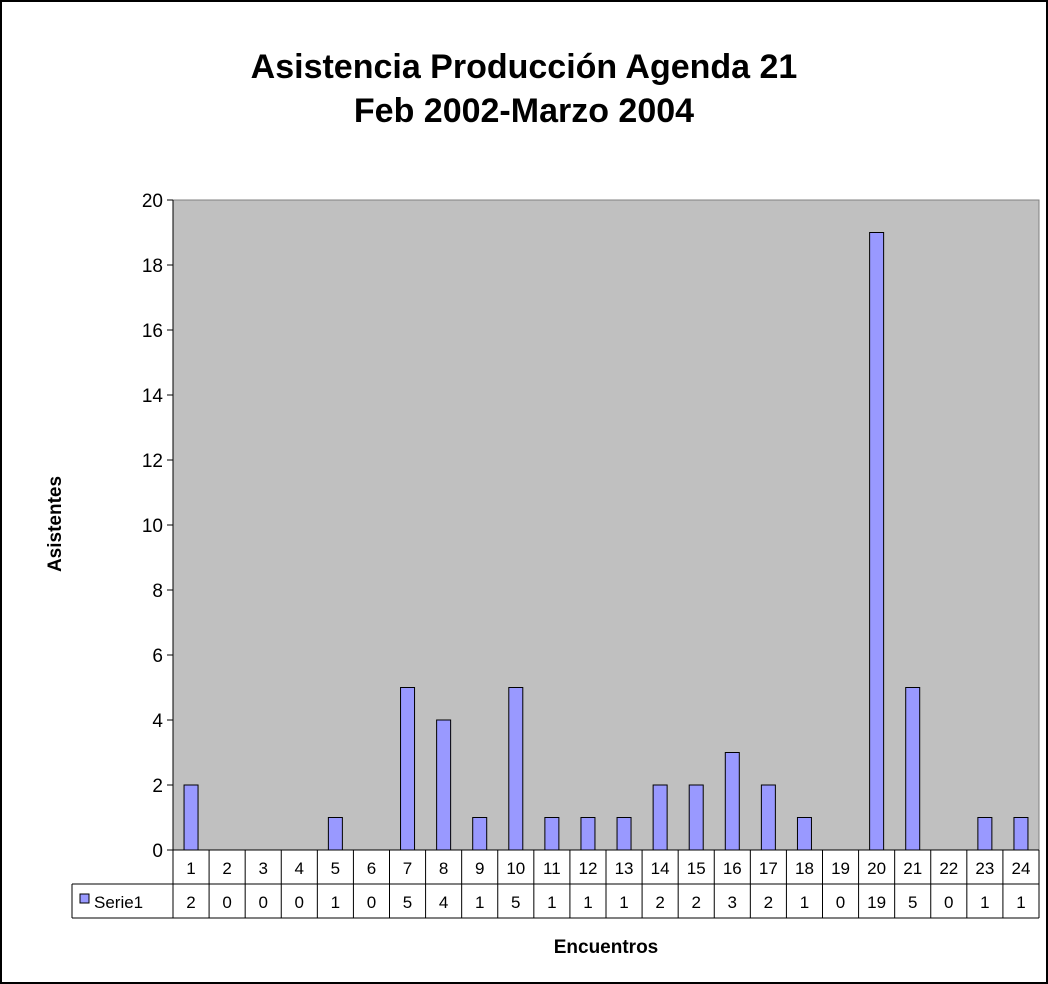  Describe the element at coordinates (876, 868) in the screenshot. I see `x-tick-label: 20` at that location.